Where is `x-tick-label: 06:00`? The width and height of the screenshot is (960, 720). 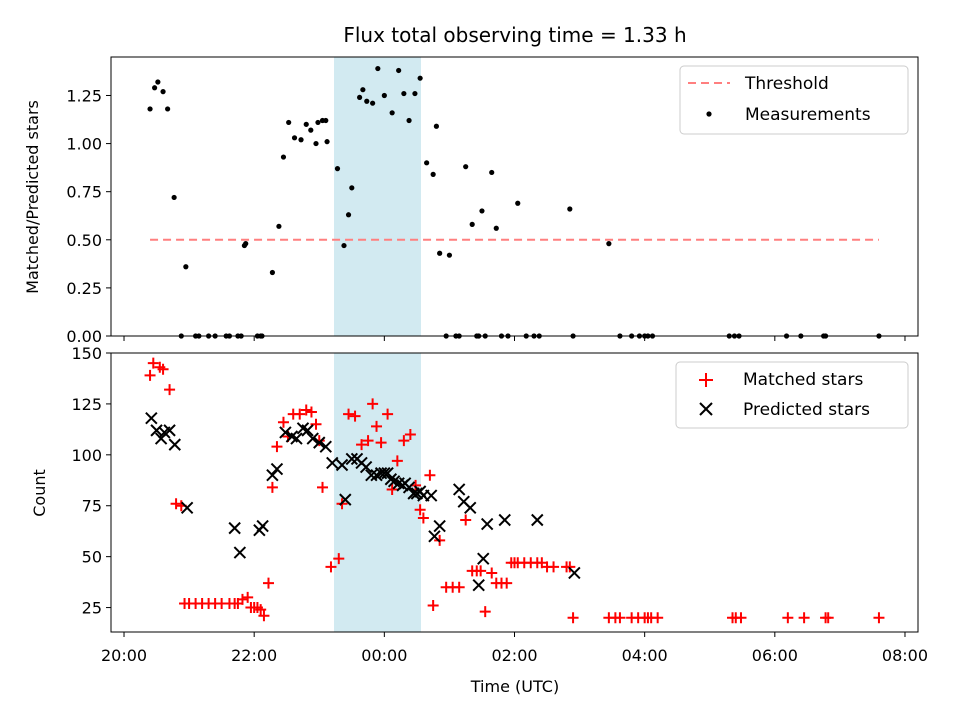
x-tick-label: 06:00 is located at coordinates (775, 655).